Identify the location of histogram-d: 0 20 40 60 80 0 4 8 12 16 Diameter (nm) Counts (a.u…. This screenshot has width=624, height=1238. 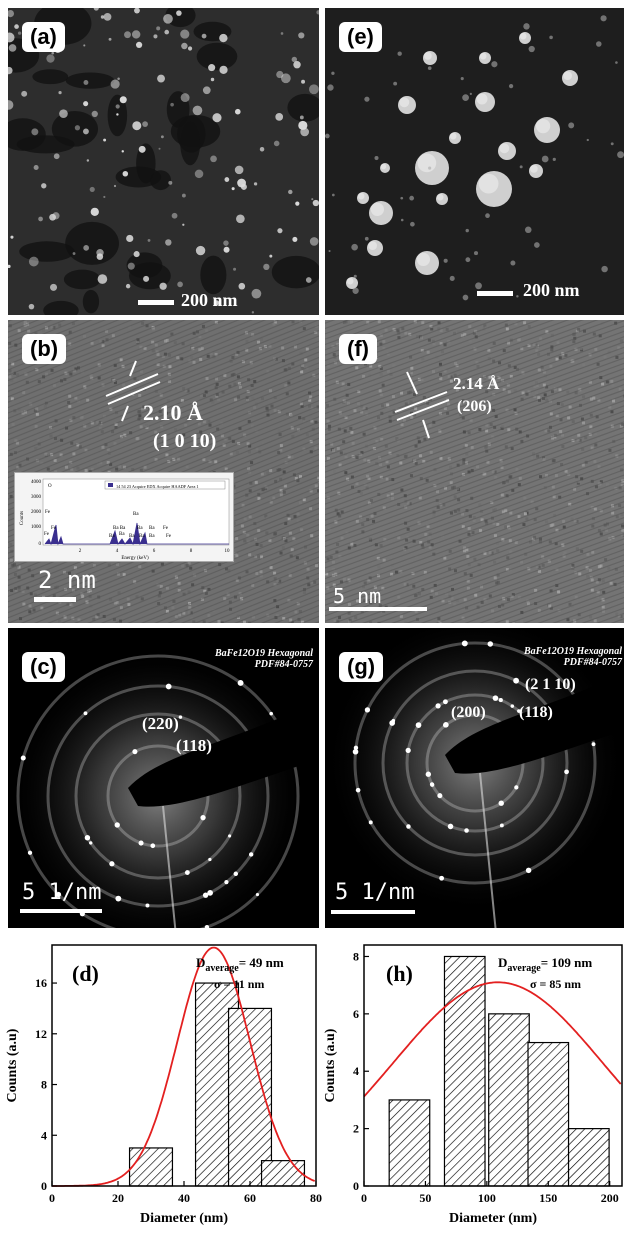
(161, 1085).